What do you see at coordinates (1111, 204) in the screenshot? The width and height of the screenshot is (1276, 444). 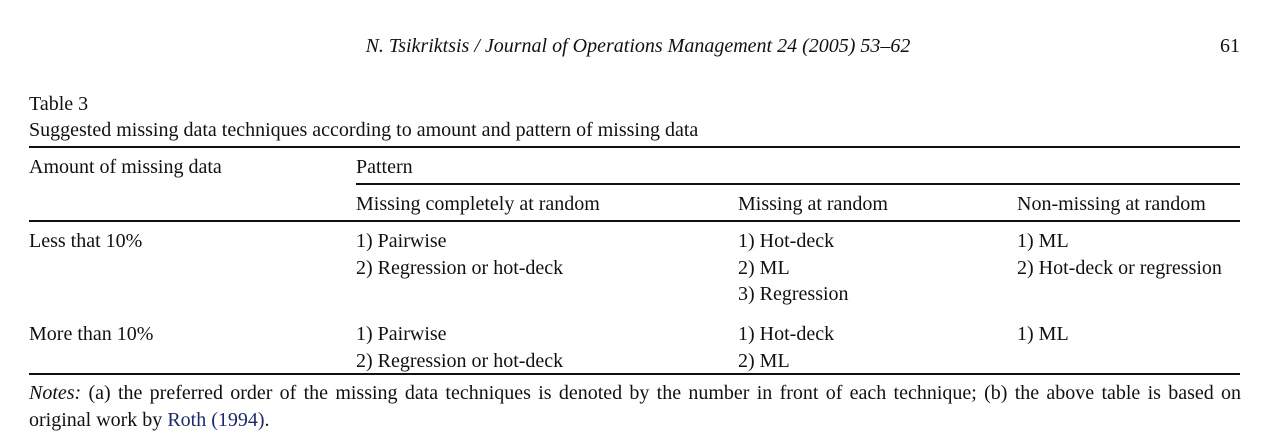 I see `column-header-nmar: Non-missing at random` at bounding box center [1111, 204].